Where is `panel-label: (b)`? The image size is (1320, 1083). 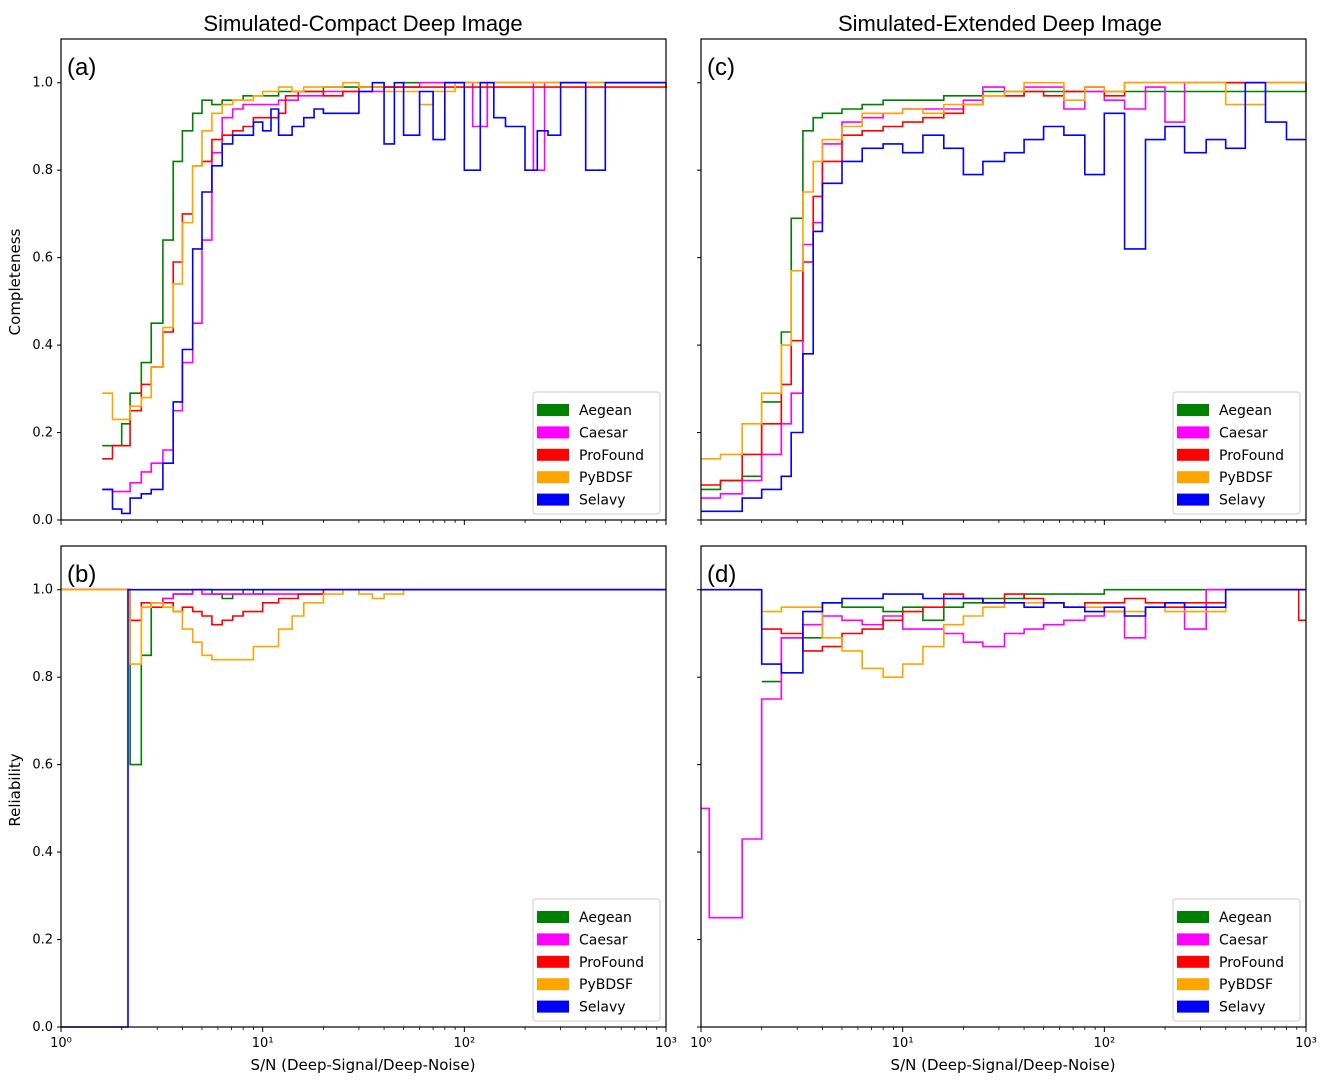
panel-label: (b) is located at coordinates (81, 574).